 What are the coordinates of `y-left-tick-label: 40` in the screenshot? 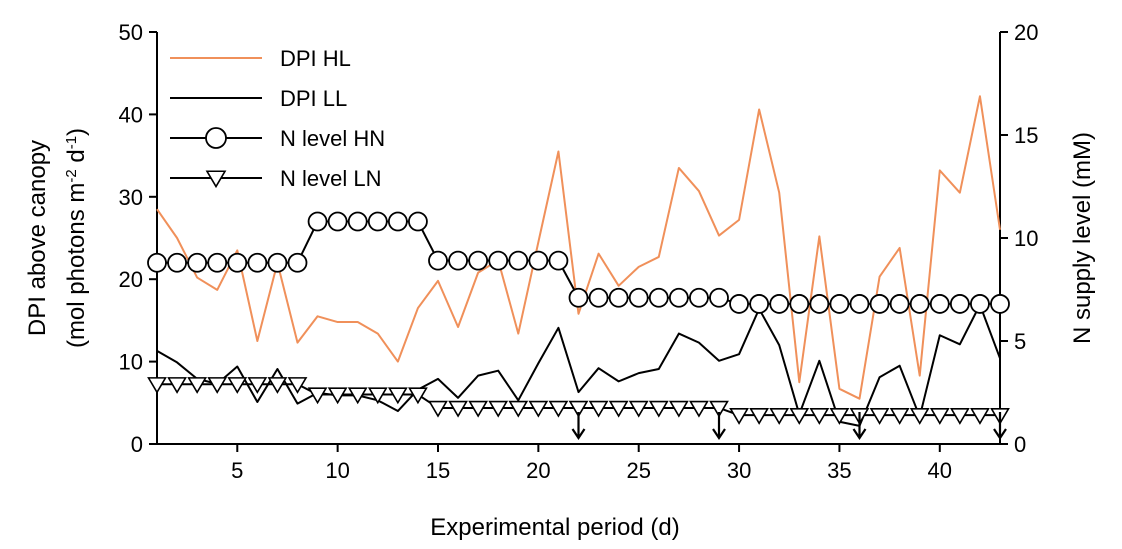 It's located at (131, 114).